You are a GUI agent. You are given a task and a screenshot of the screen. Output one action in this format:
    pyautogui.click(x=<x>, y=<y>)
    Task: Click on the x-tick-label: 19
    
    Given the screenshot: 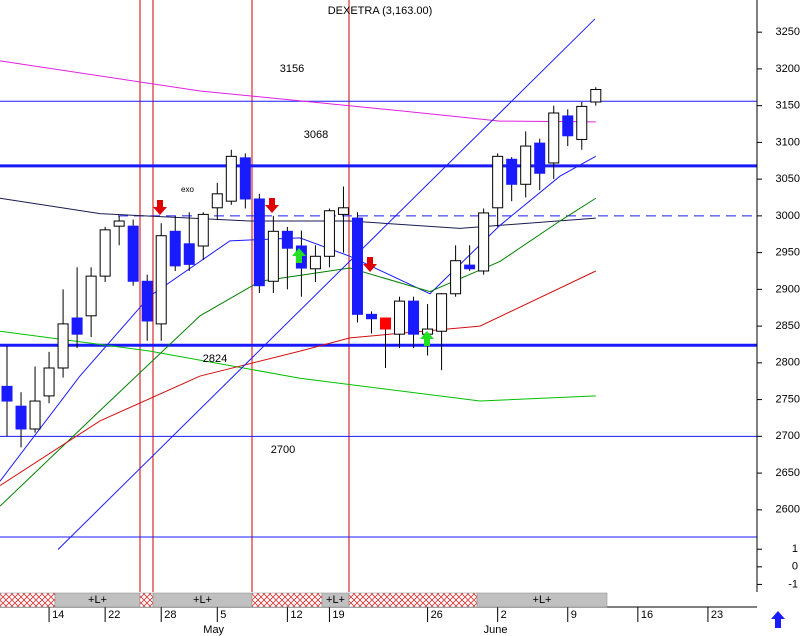 What is the action you would take?
    pyautogui.click(x=338, y=615)
    